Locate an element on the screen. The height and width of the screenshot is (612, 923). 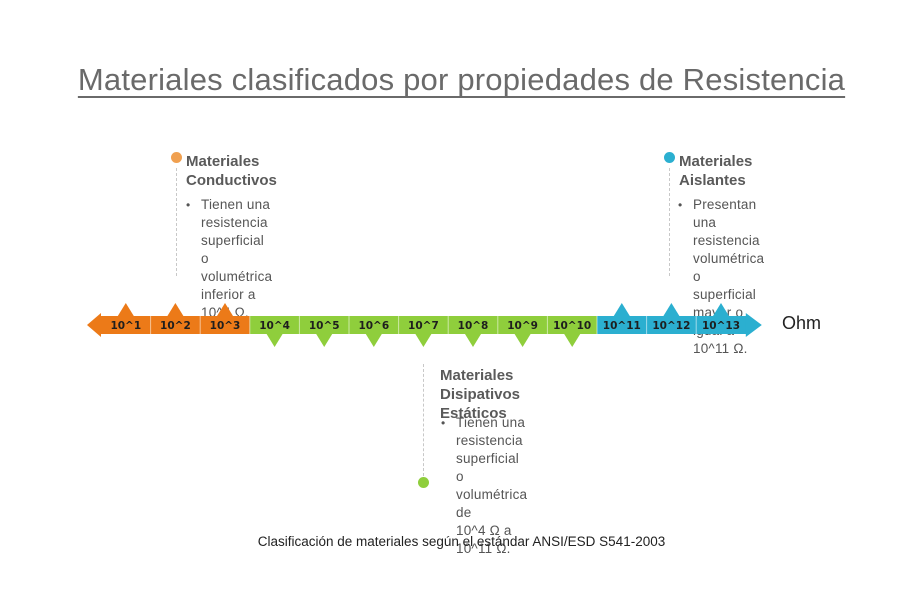
insulating-connector is located at coordinates (669, 222).